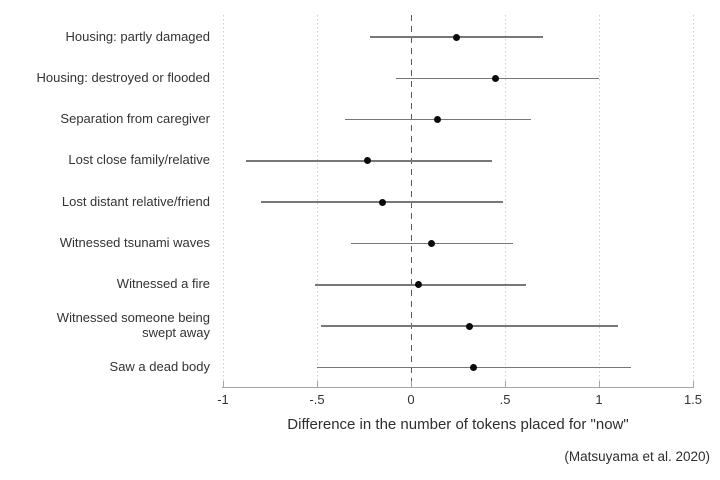  I want to click on category-label: Witnessed a fire, so click(163, 284).